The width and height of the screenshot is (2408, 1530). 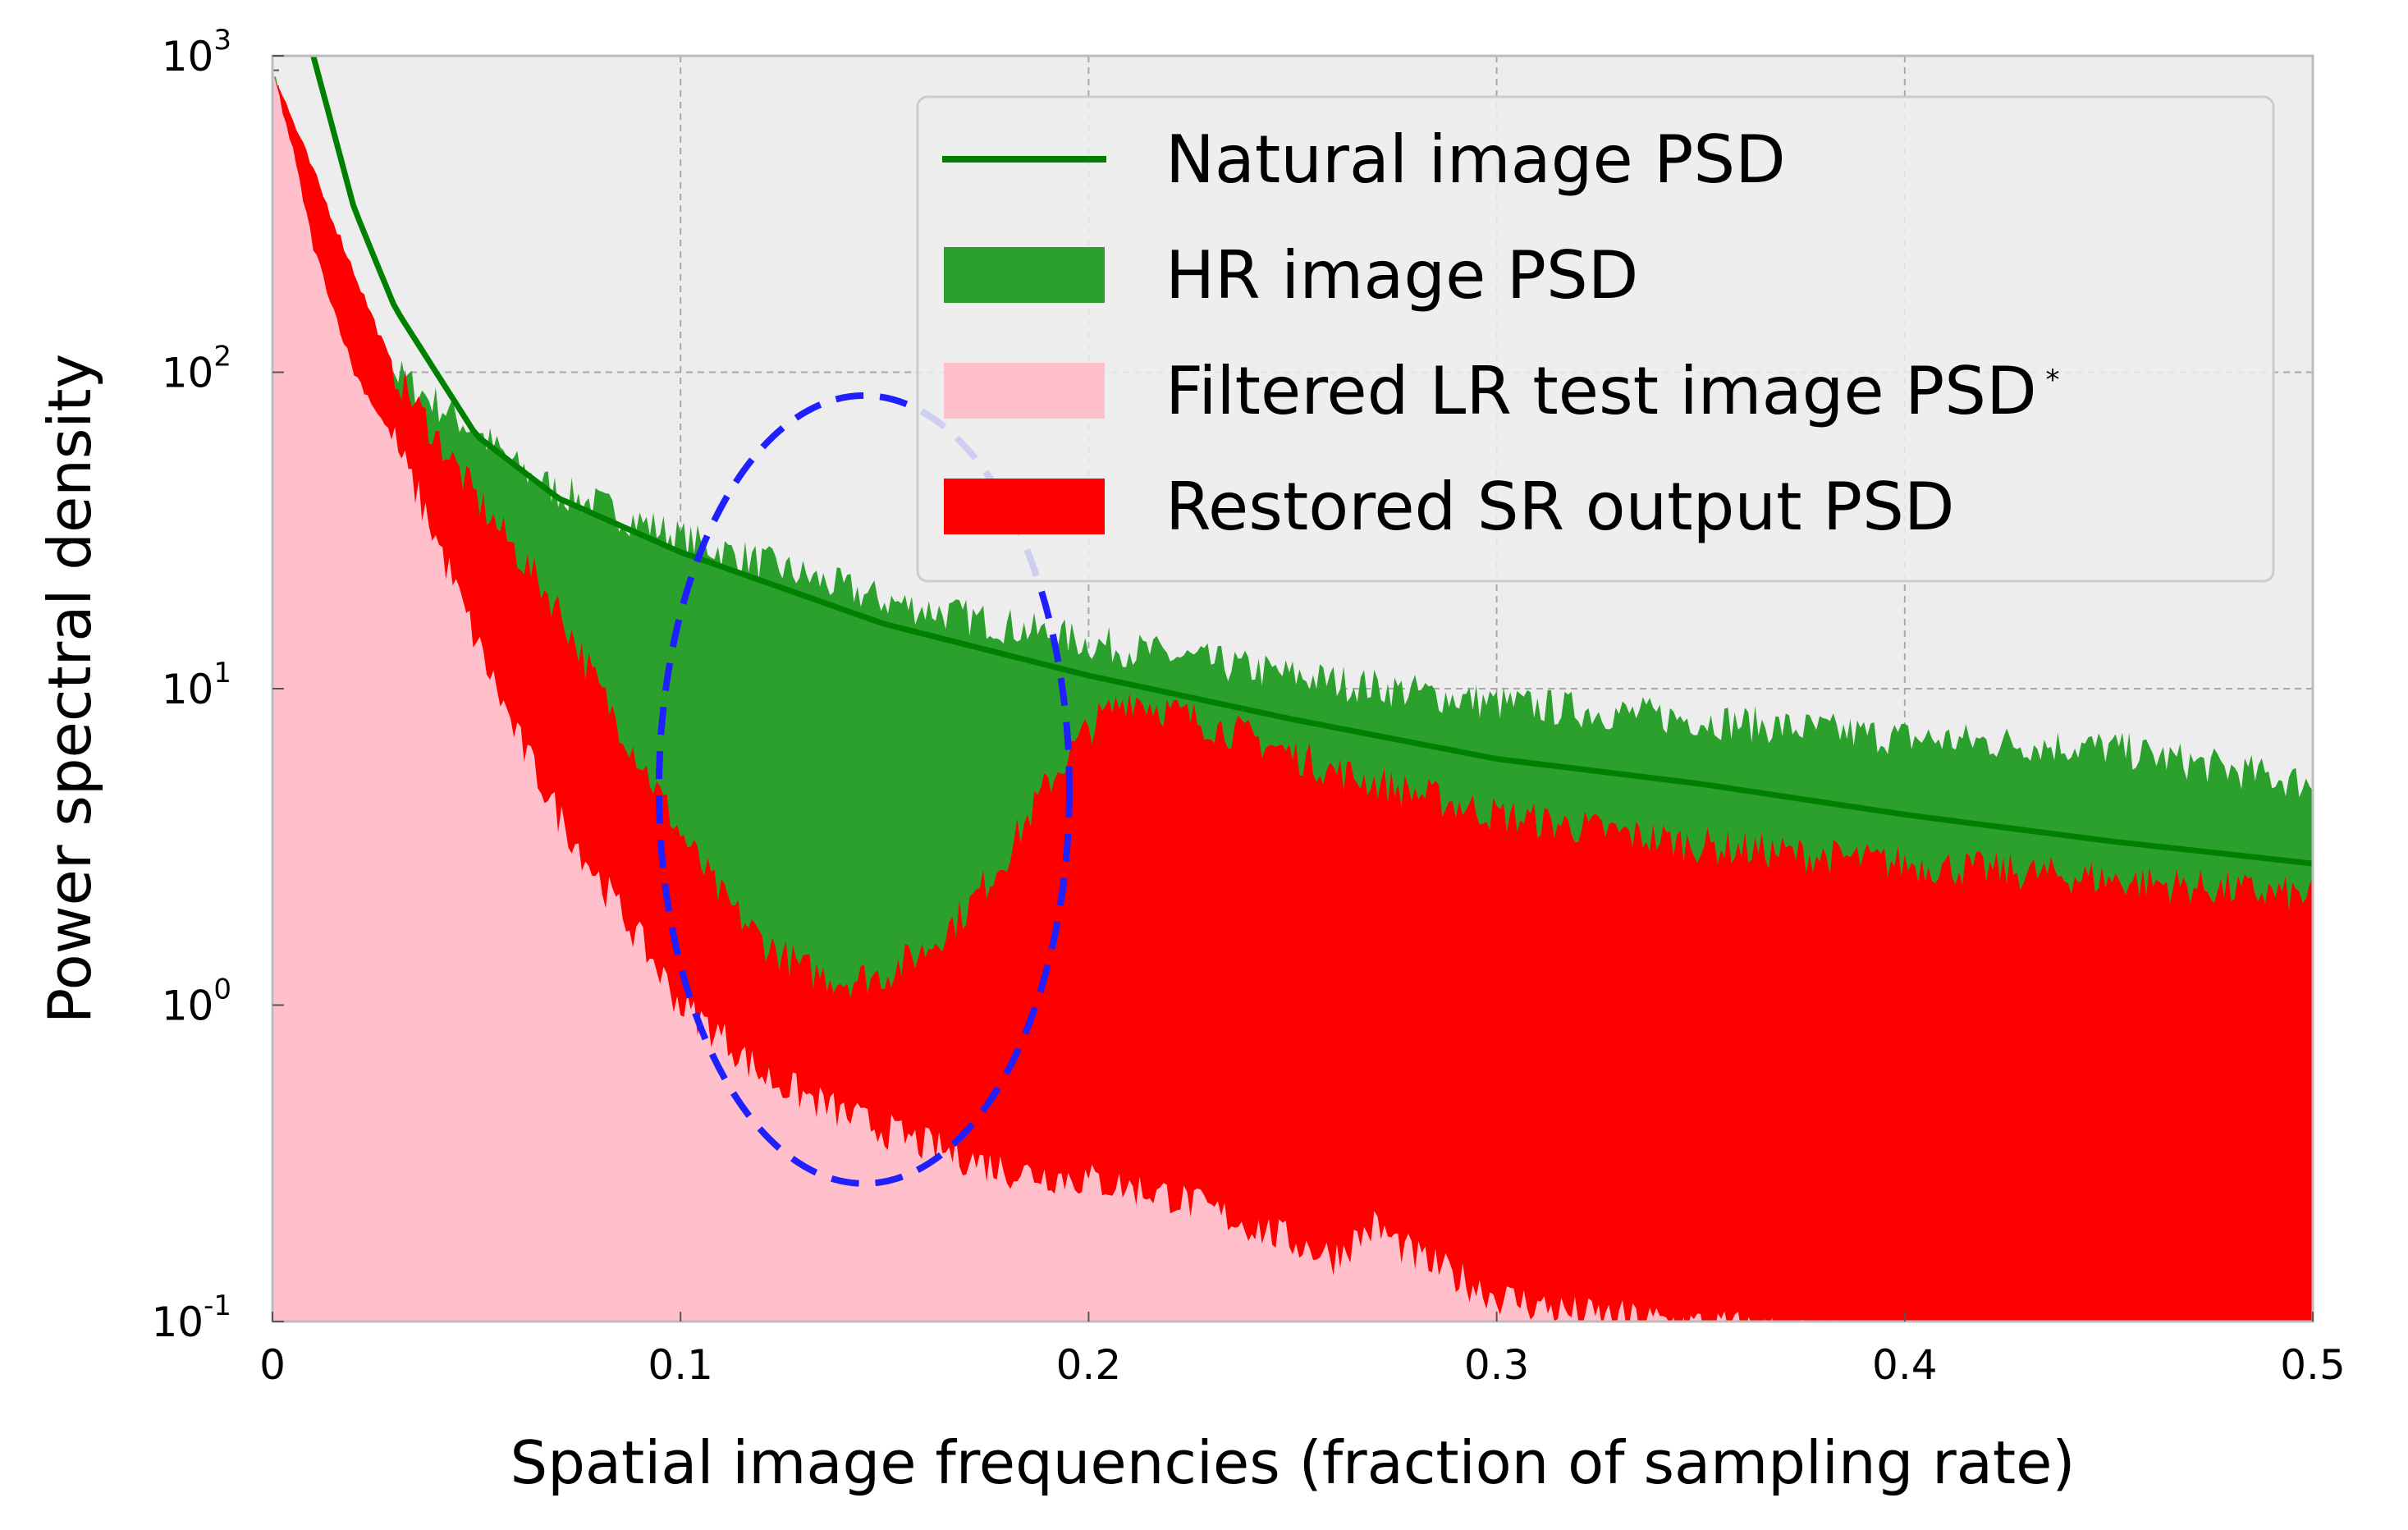 What do you see at coordinates (196, 1001) in the screenshot?
I see `y-tick-label: 10⁰` at bounding box center [196, 1001].